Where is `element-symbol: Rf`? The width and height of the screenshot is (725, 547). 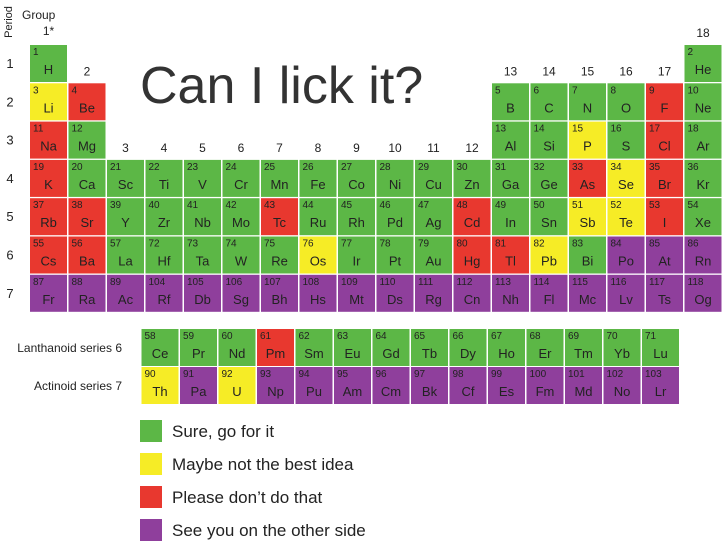 element-symbol: Rf is located at coordinates (164, 299).